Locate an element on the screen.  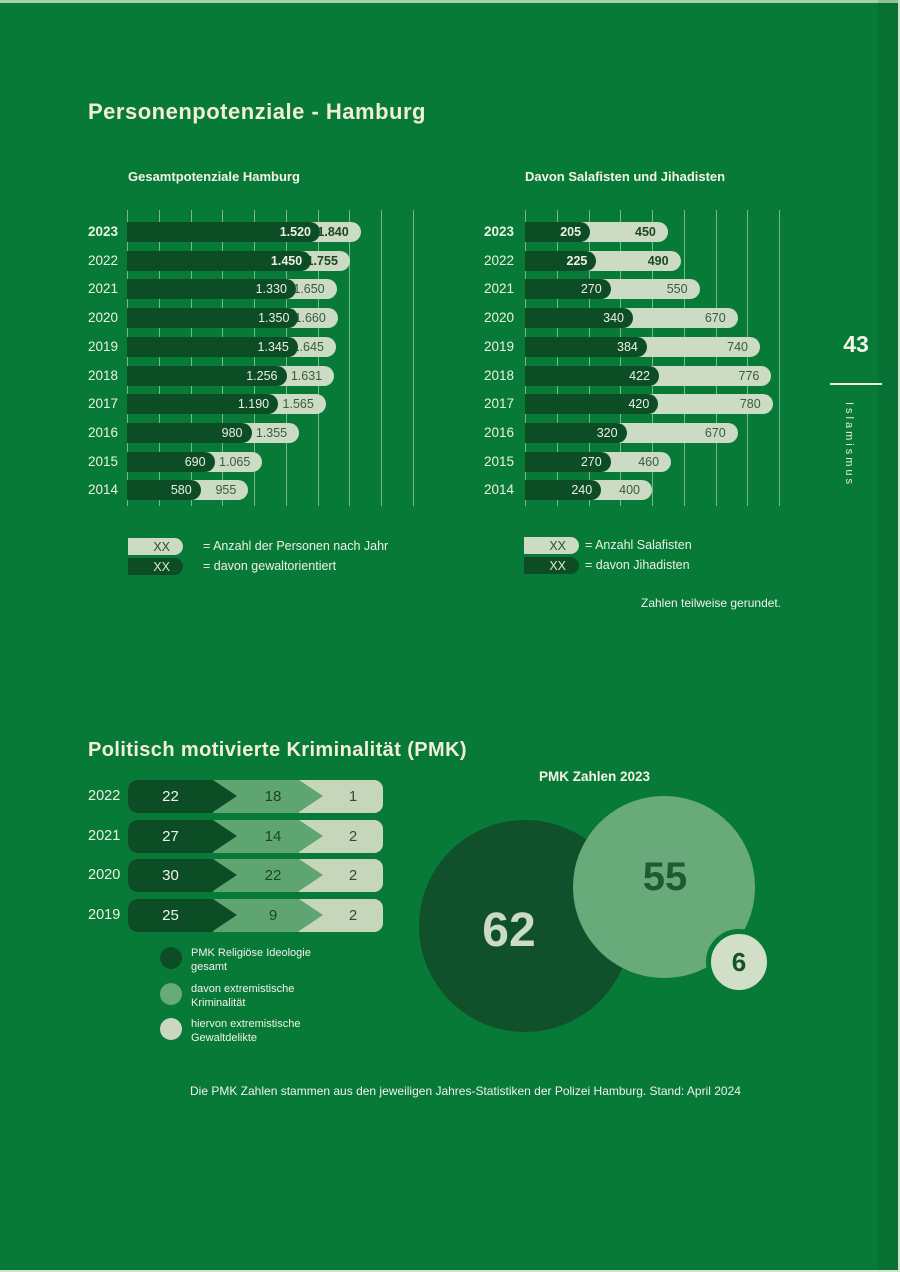
year-label: 2015 is located at coordinates (103, 461).